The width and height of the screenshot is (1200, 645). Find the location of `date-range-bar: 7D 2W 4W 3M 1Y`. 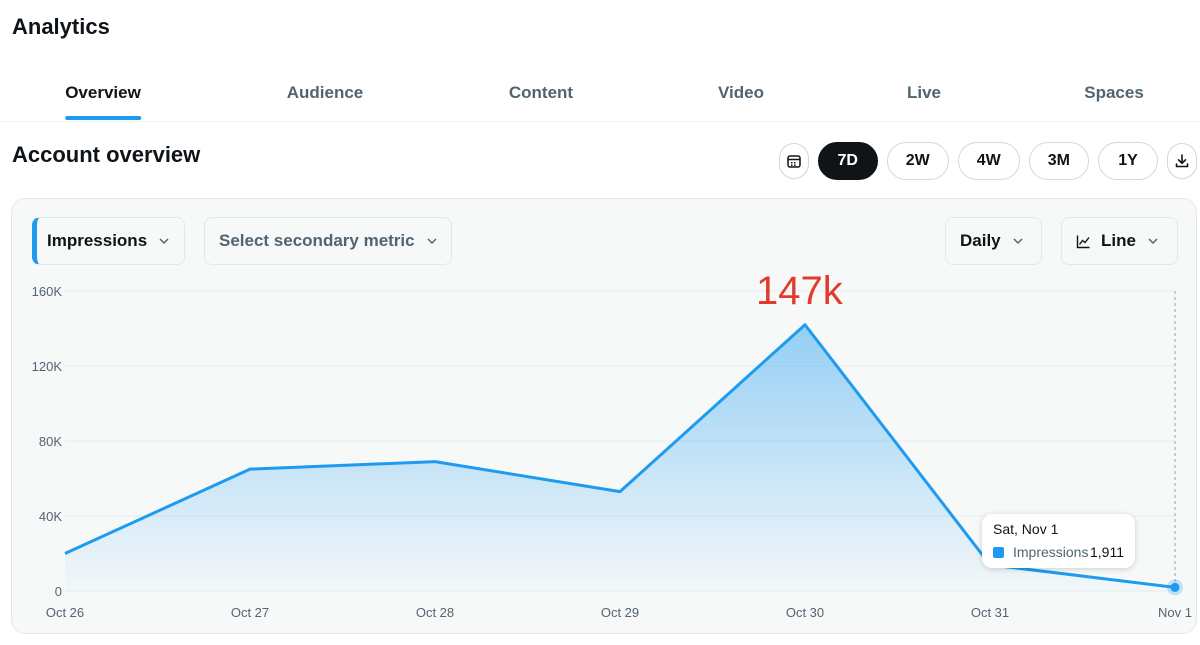

date-range-bar: 7D 2W 4W 3M 1Y is located at coordinates (987, 161).